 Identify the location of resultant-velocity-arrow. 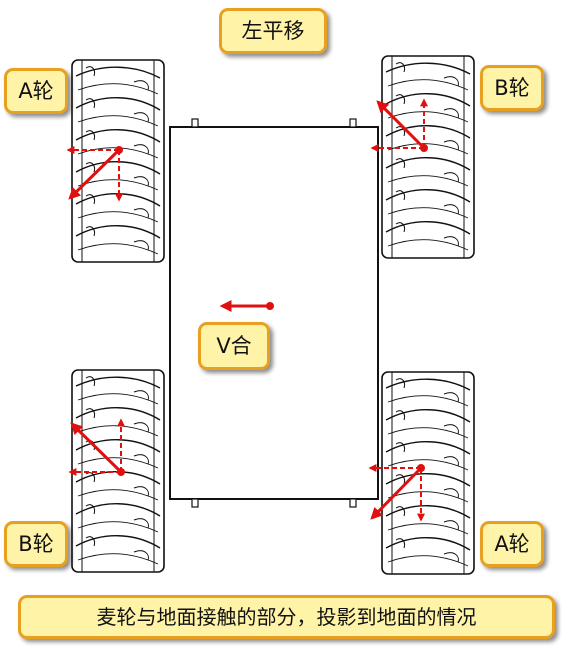
(246, 306).